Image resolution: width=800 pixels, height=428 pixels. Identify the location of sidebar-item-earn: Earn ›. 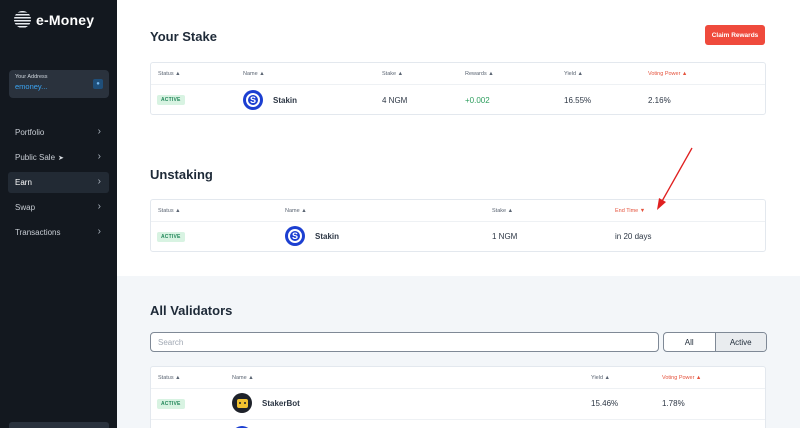
(58, 182).